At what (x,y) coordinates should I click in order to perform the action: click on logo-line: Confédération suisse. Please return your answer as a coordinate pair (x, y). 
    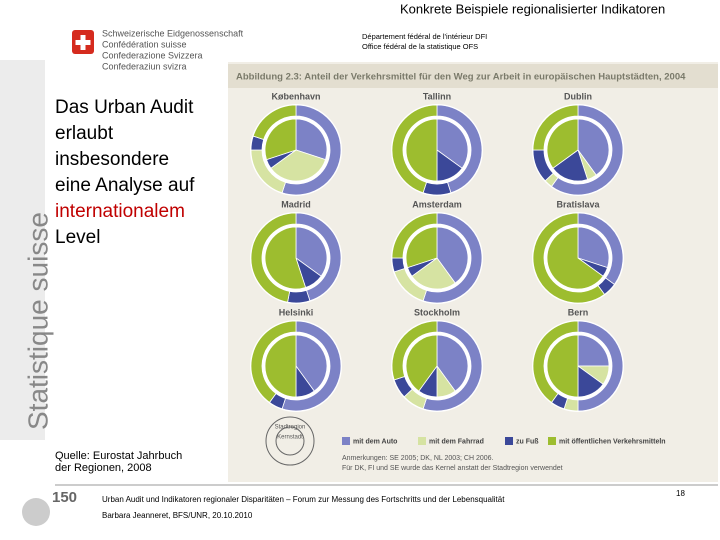
    Looking at the image, I should click on (144, 44).